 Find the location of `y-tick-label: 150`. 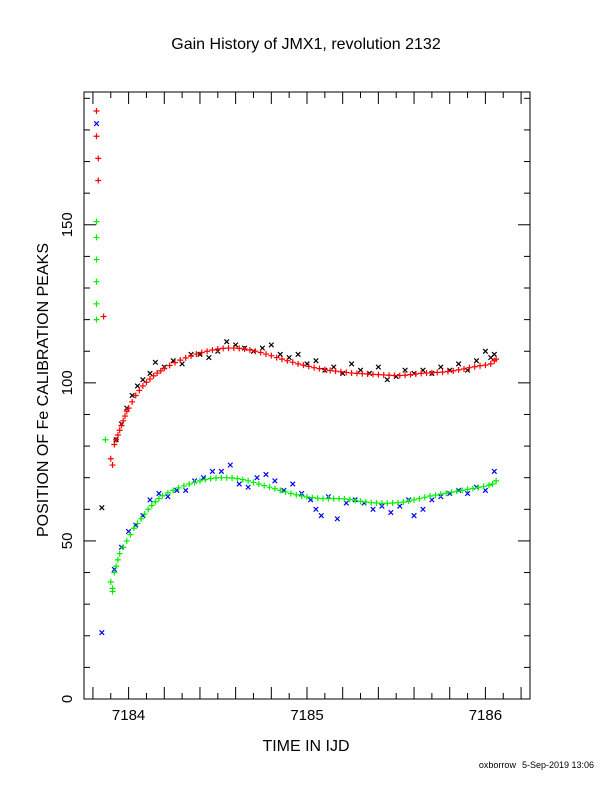

y-tick-label: 150 is located at coordinates (67, 224).